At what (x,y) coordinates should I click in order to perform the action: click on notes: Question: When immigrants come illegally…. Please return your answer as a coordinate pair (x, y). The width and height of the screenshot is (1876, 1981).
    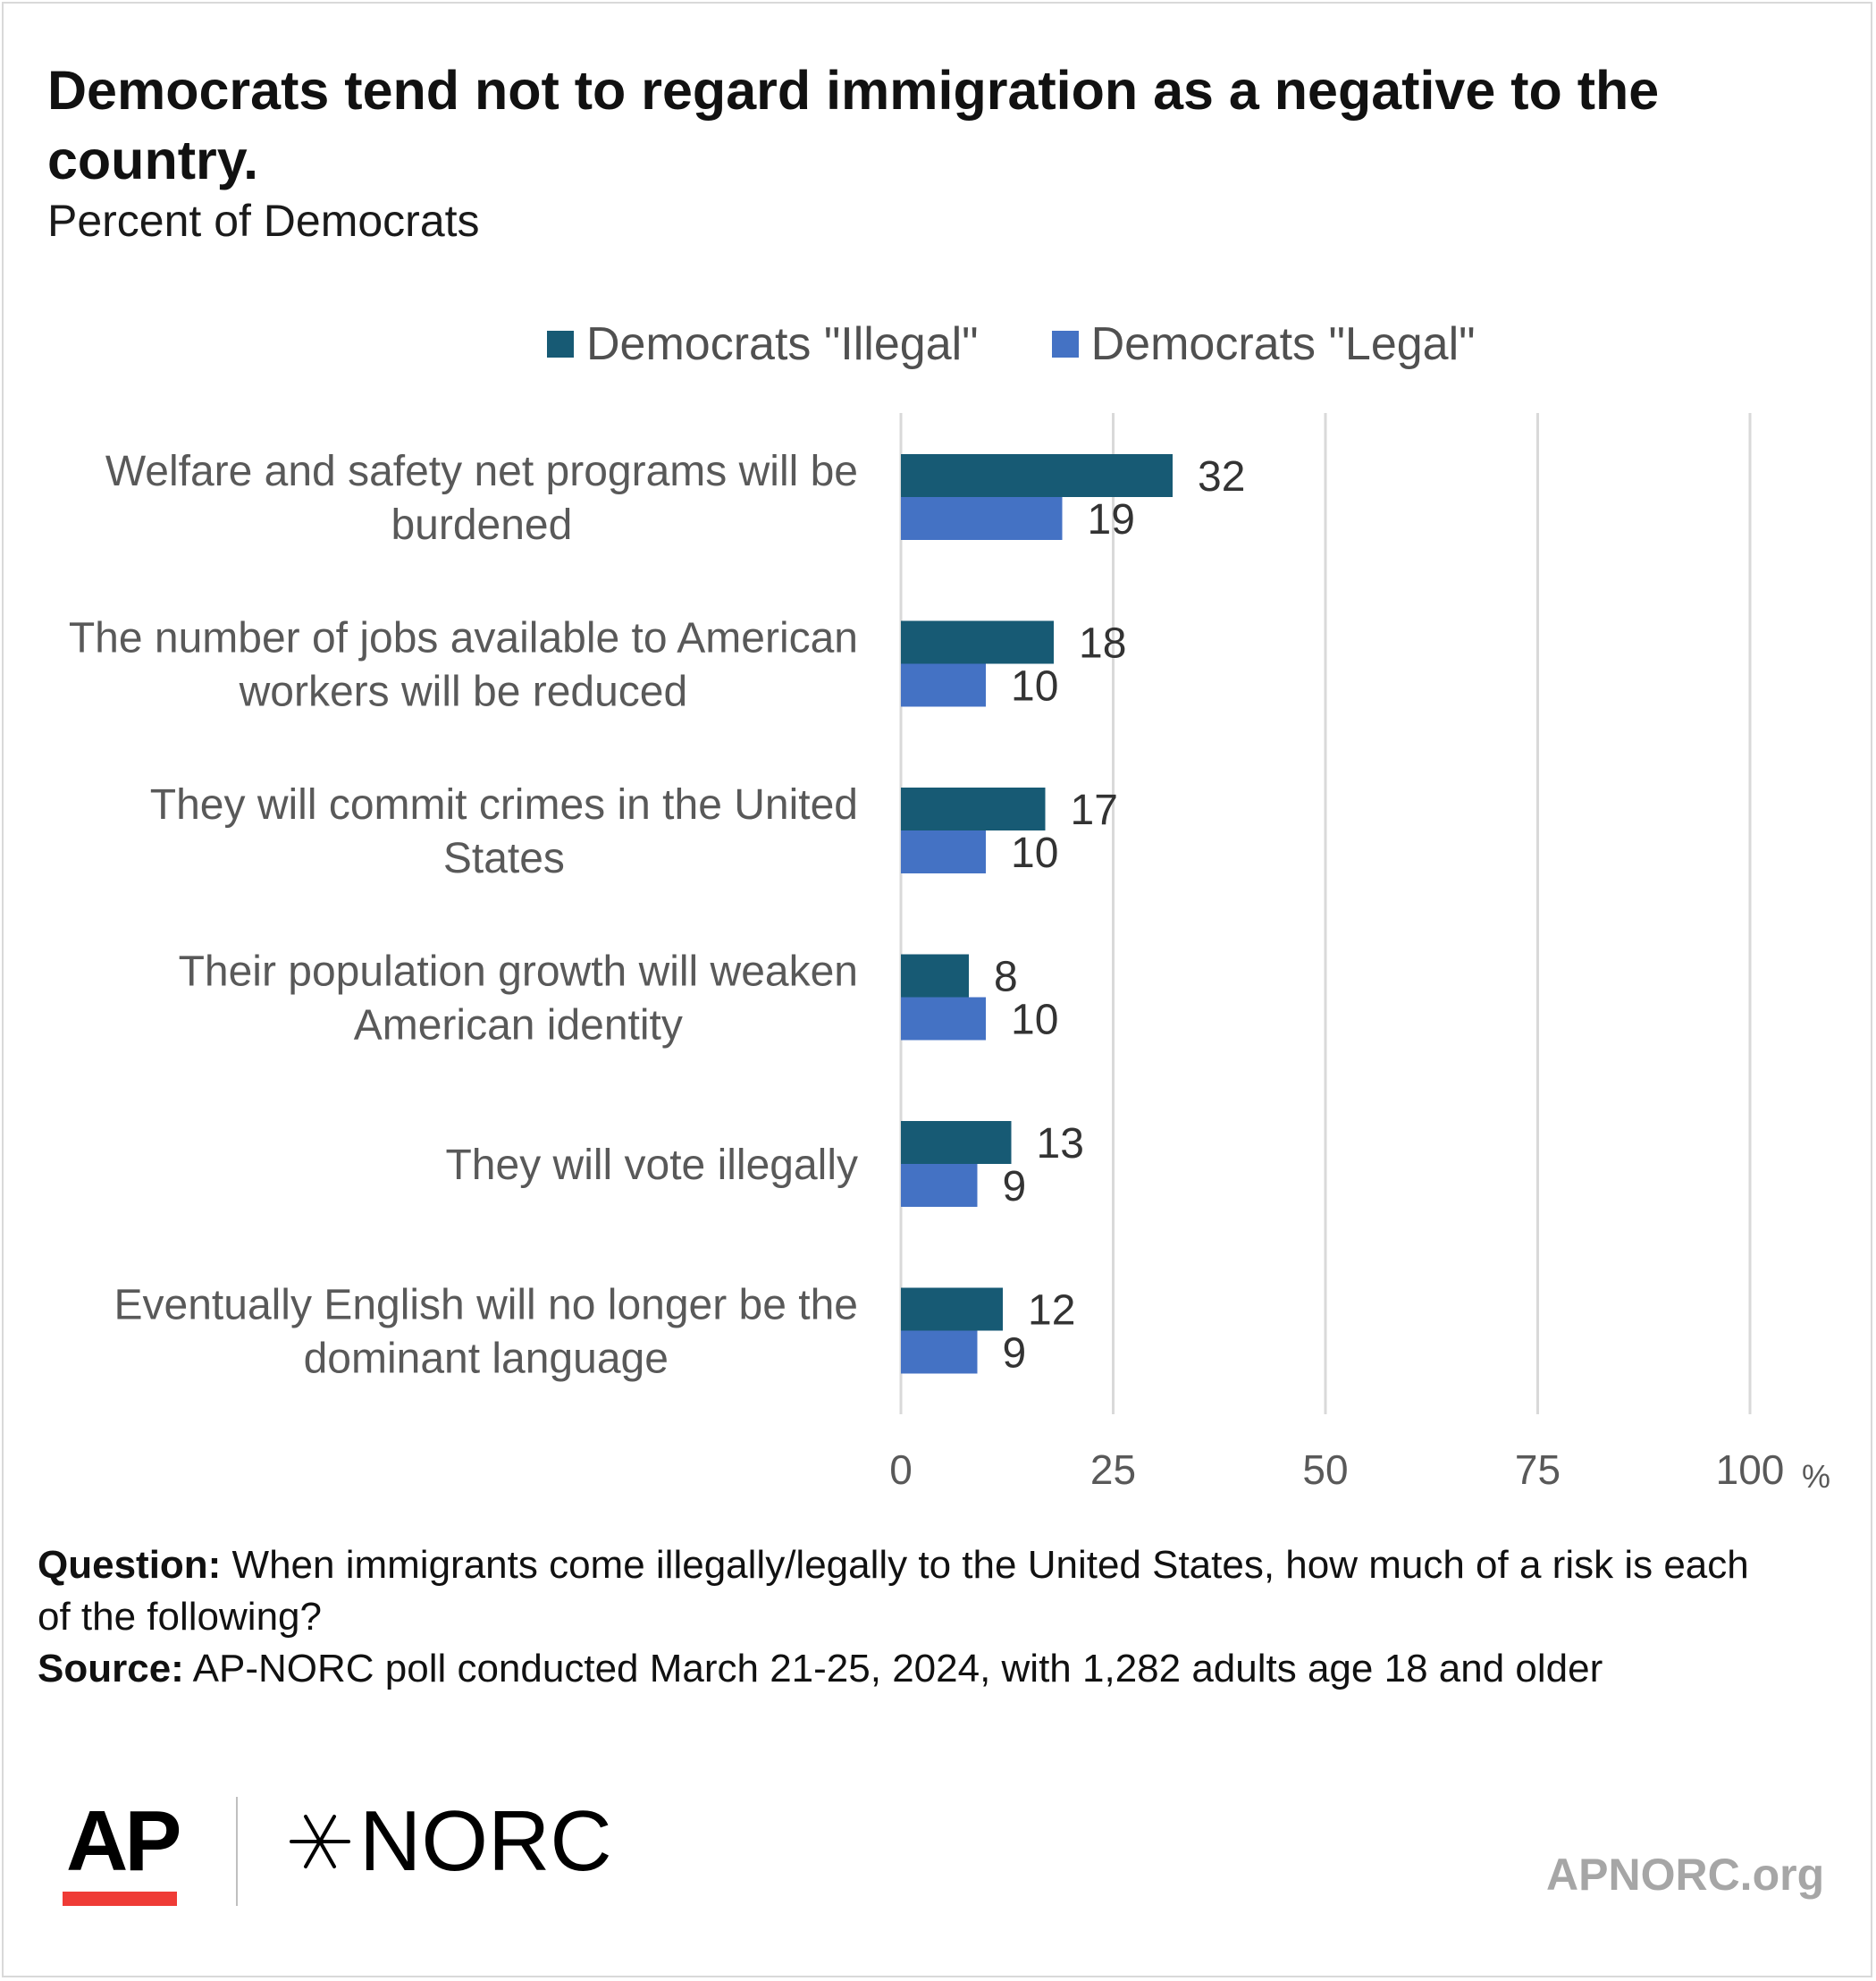
    Looking at the image, I should click on (909, 1617).